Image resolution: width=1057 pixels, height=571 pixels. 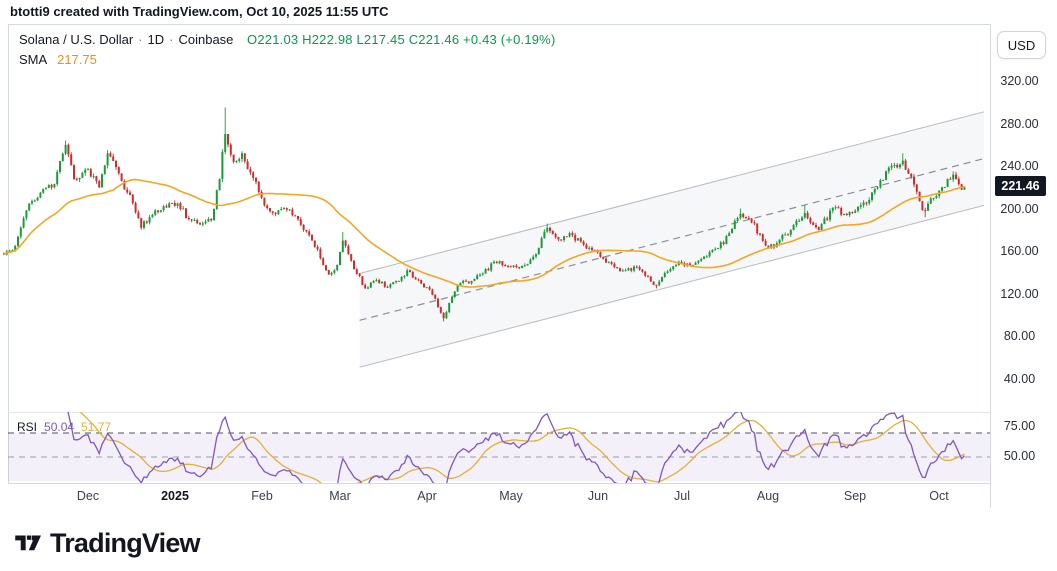 I want to click on rsi-legend: RSI 50.04 51.77, so click(x=67, y=427).